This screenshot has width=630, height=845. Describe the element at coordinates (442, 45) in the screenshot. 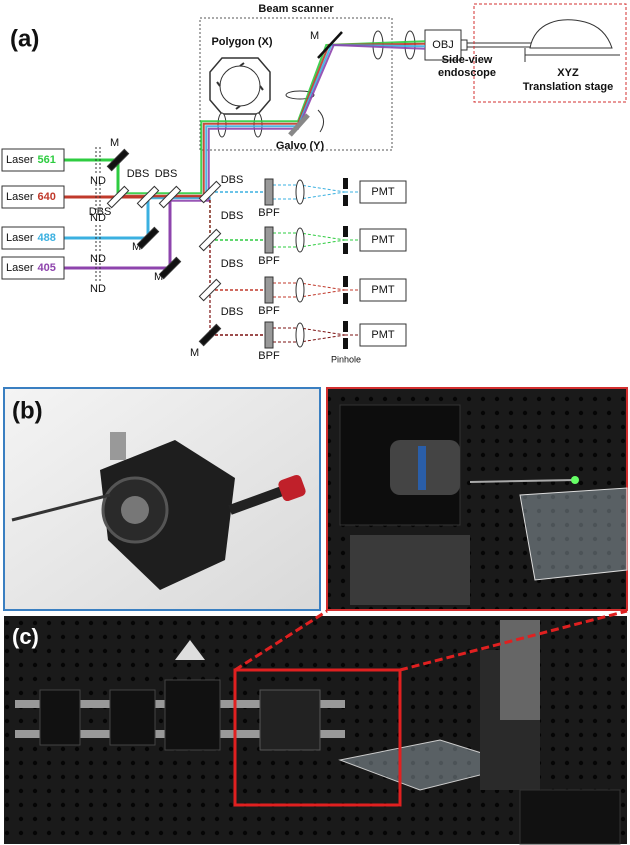

I see `objective-label: OBJ` at that location.